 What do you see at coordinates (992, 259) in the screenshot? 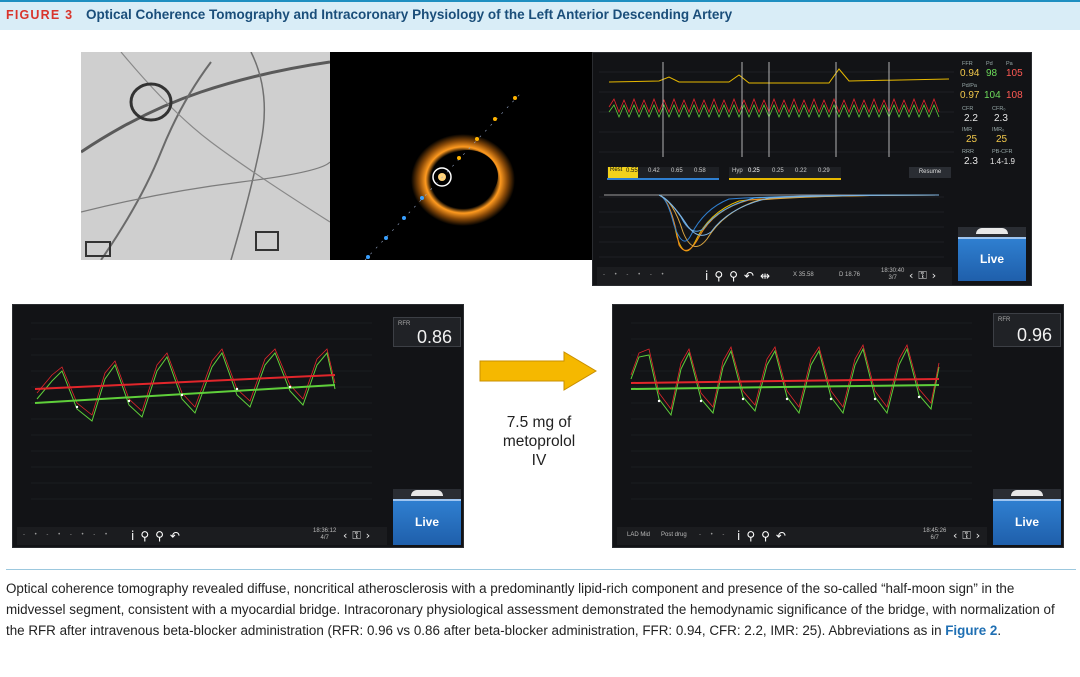
I see `live-button: Live` at bounding box center [992, 259].